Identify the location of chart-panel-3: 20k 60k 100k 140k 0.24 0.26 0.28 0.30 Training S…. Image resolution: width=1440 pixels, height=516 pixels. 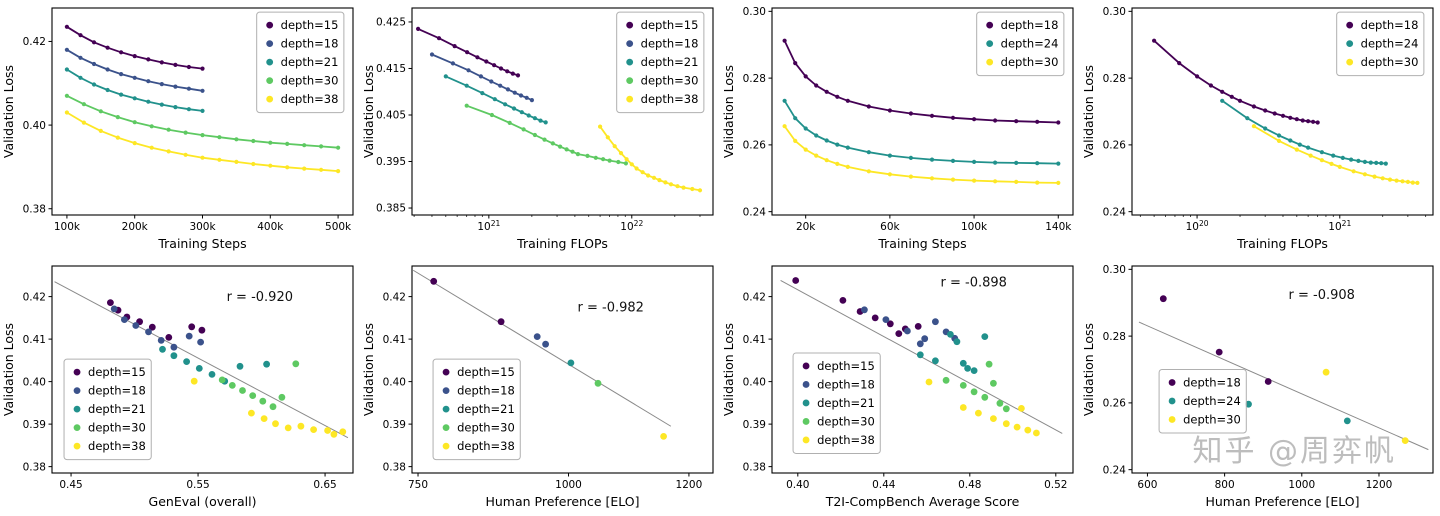
(900, 129).